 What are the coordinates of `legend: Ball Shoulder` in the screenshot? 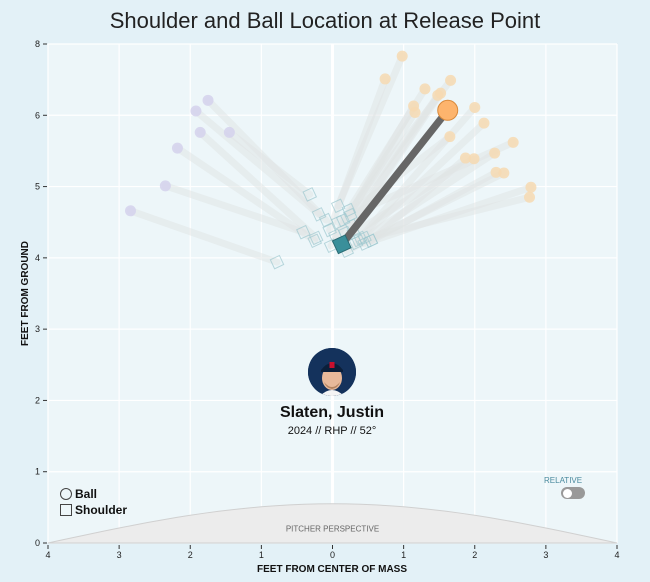 It's located at (93, 502).